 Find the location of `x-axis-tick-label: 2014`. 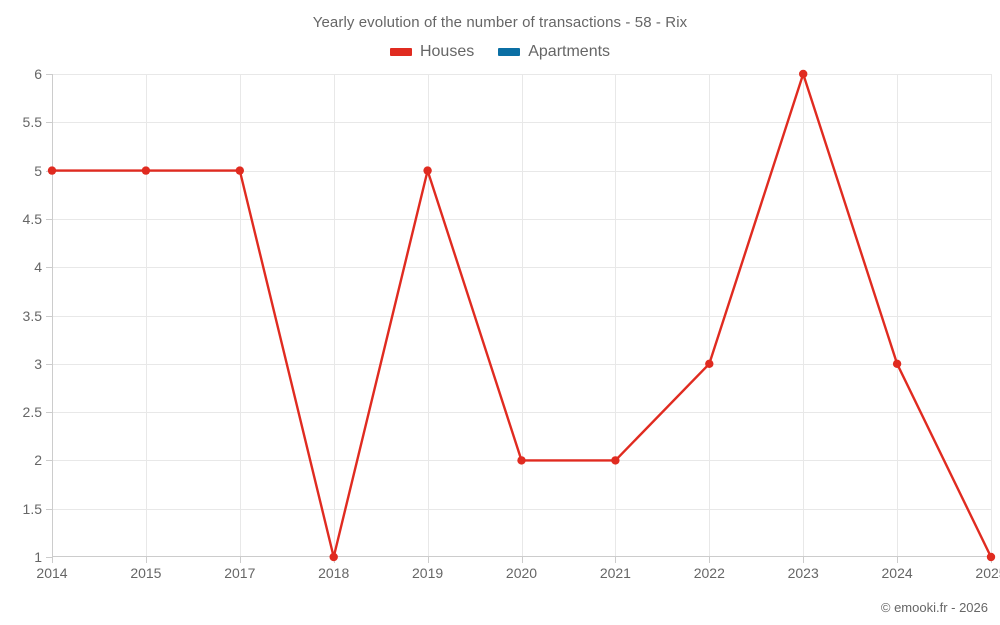

x-axis-tick-label: 2014 is located at coordinates (52, 573).